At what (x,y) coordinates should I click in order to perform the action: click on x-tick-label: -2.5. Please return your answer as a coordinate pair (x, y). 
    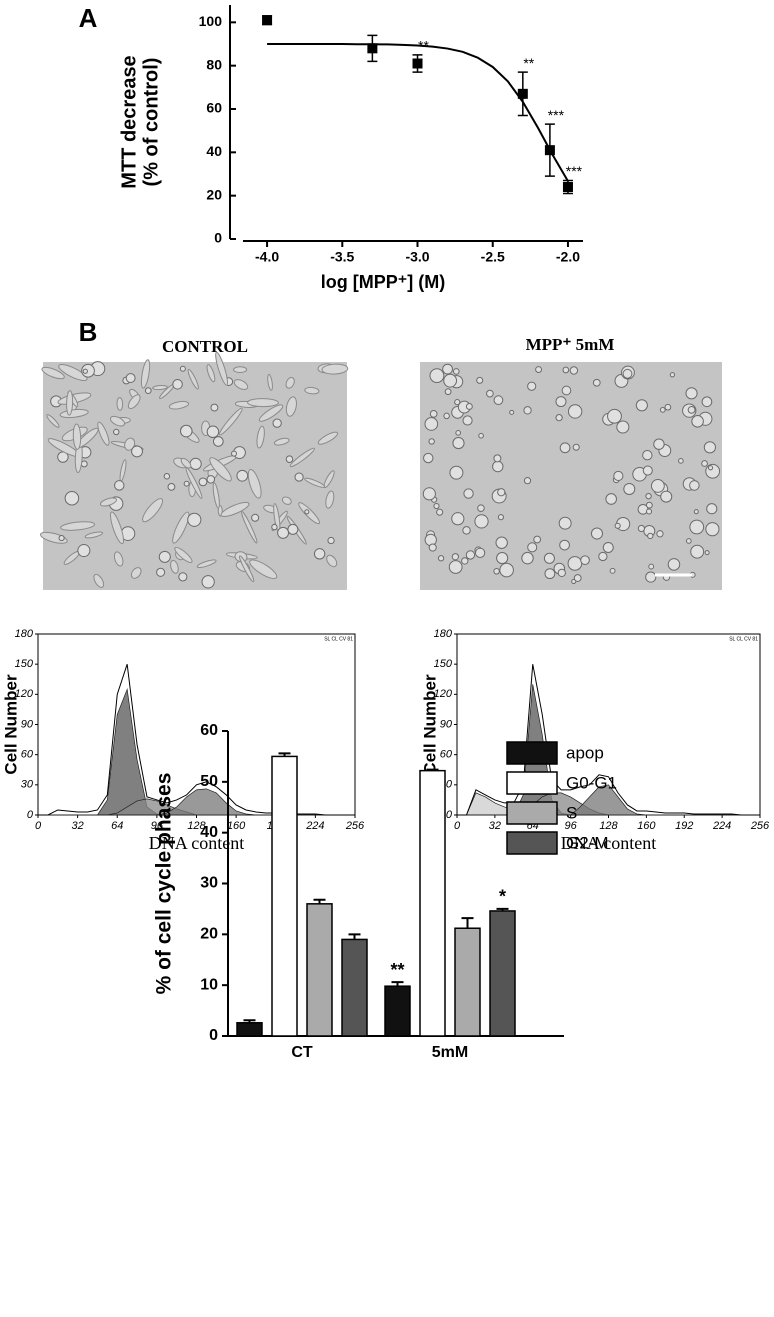
    Looking at the image, I should click on (493, 257).